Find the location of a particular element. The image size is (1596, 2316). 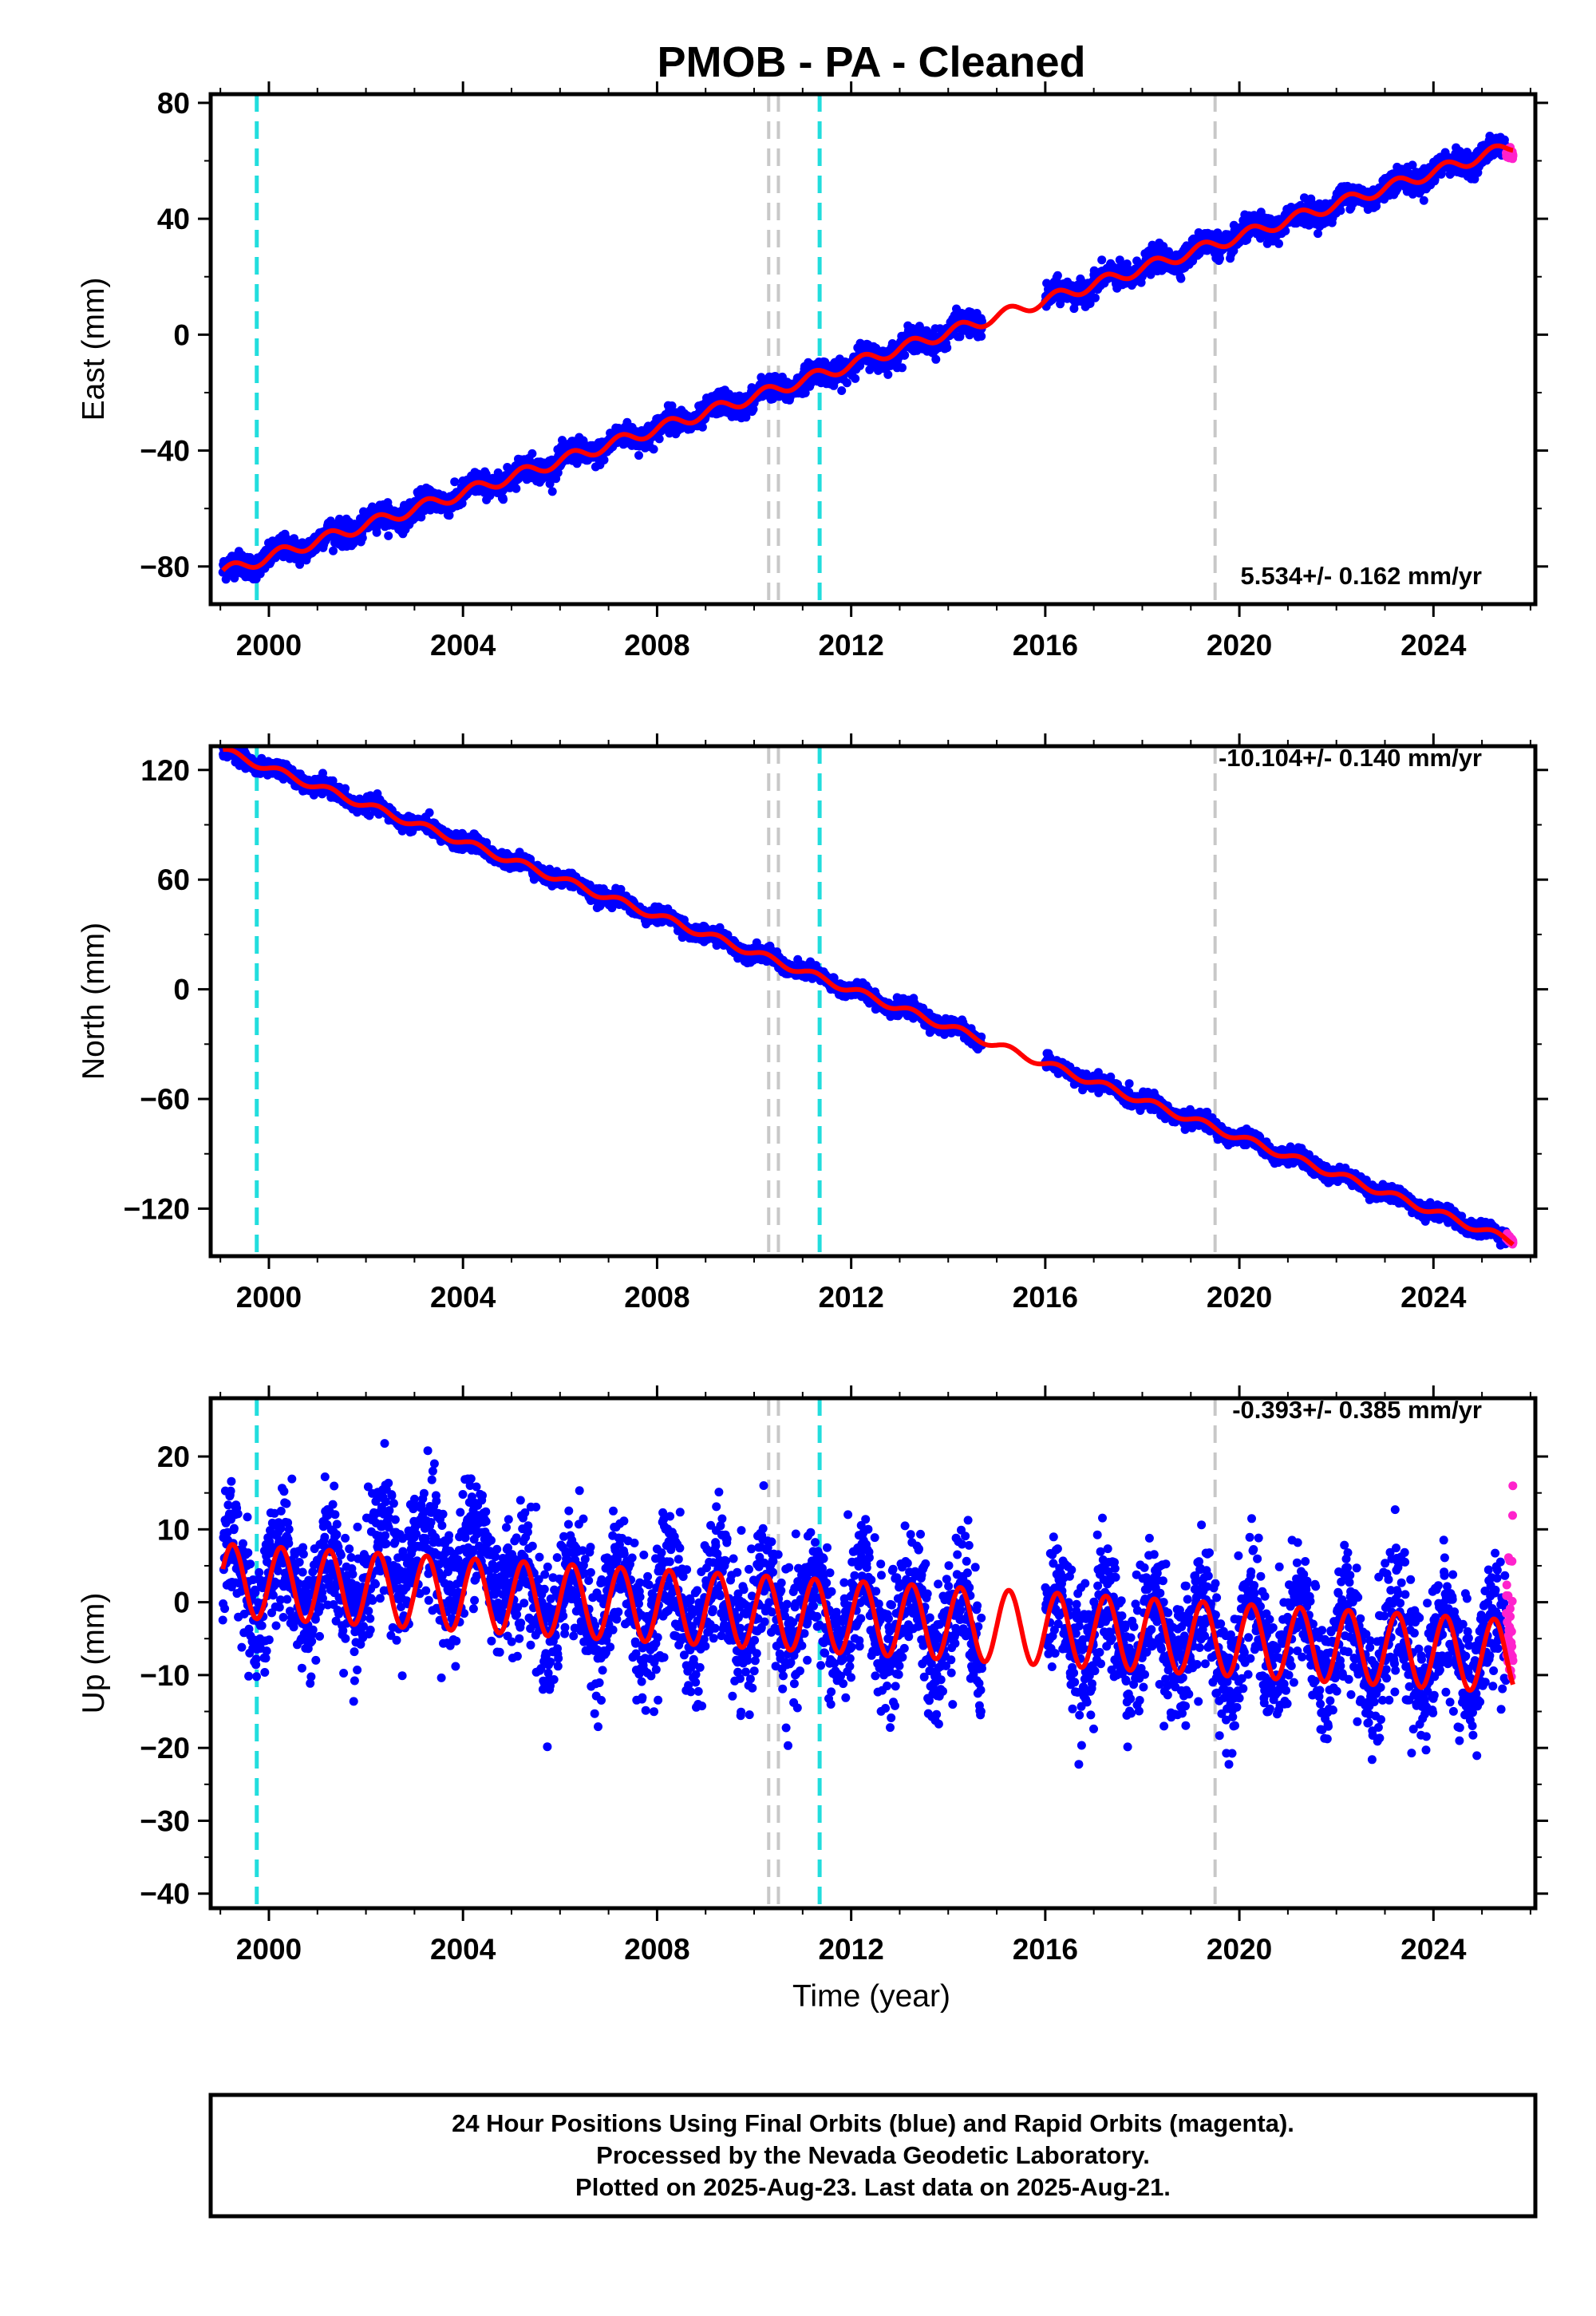

x-tick-label: 2012 is located at coordinates (850, 645).